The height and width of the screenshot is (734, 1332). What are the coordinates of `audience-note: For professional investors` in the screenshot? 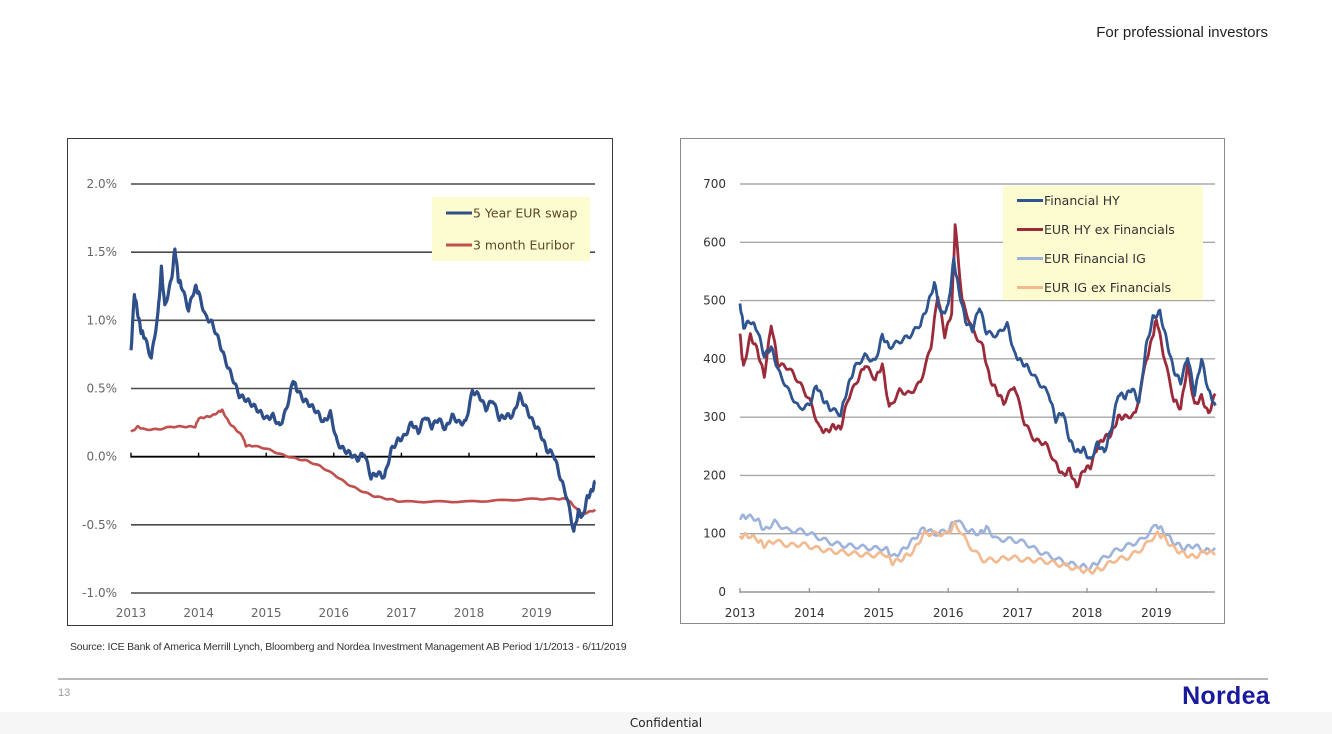 It's located at (1182, 32).